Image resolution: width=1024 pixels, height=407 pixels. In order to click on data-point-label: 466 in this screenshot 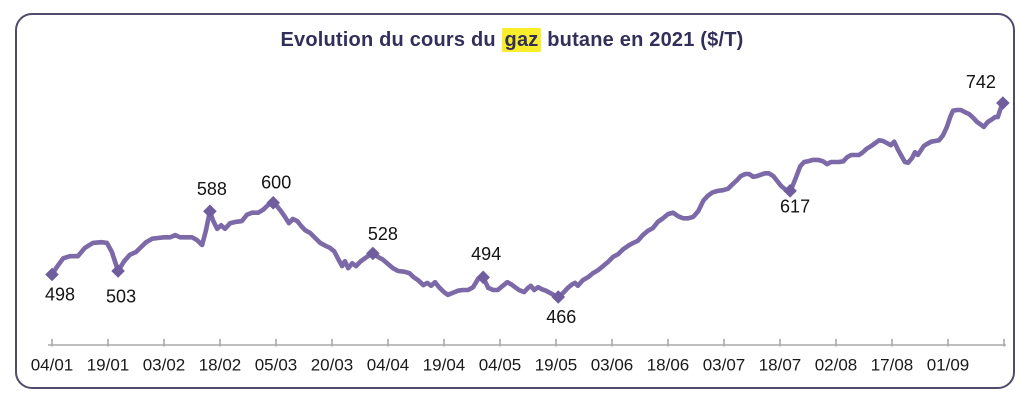, I will do `click(561, 317)`.